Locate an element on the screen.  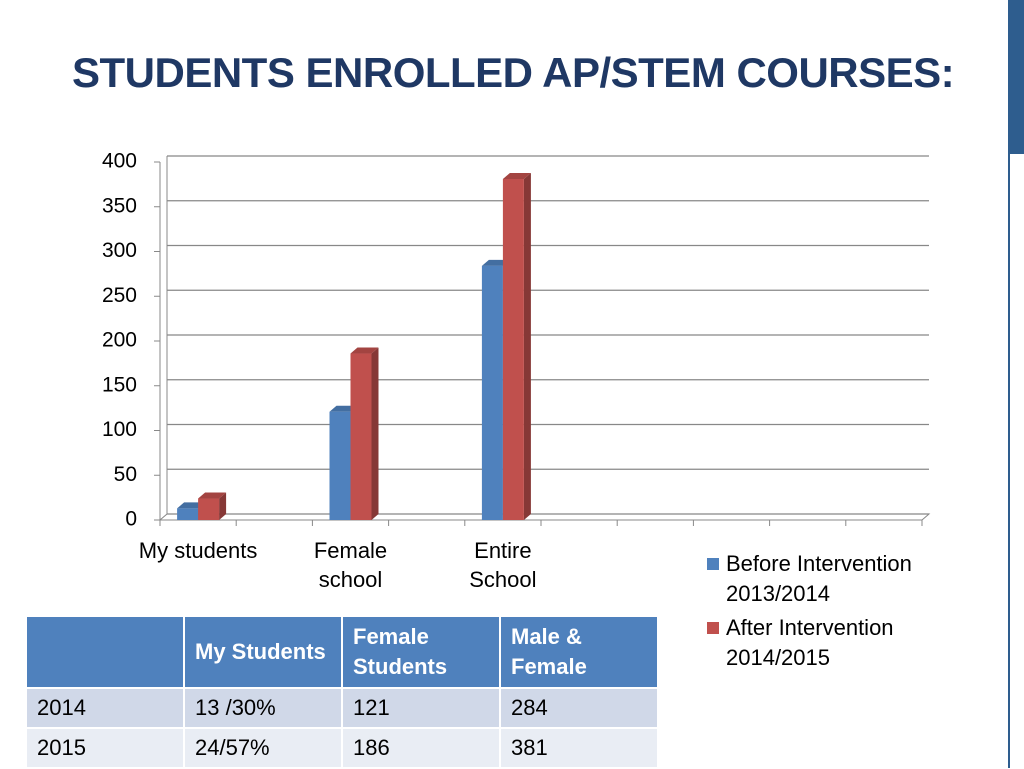
table-cell: 186 is located at coordinates (421, 748).